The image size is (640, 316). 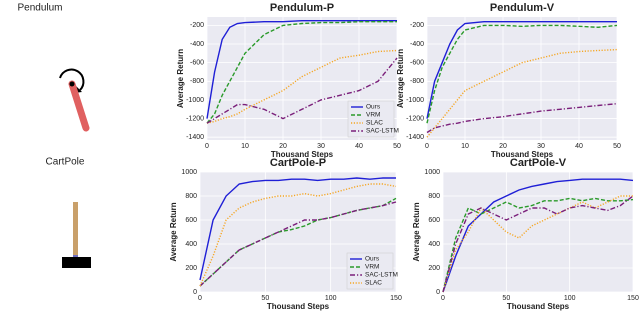 I want to click on chart-title: CartPole-V, so click(x=538, y=163).